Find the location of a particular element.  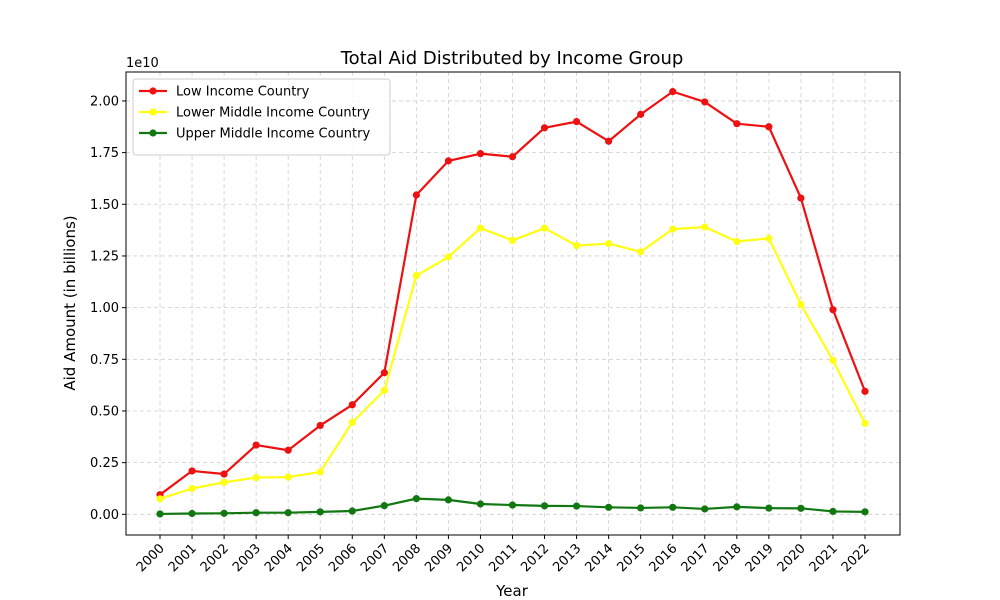

y-tick-label: 0.50 is located at coordinates (104, 411).